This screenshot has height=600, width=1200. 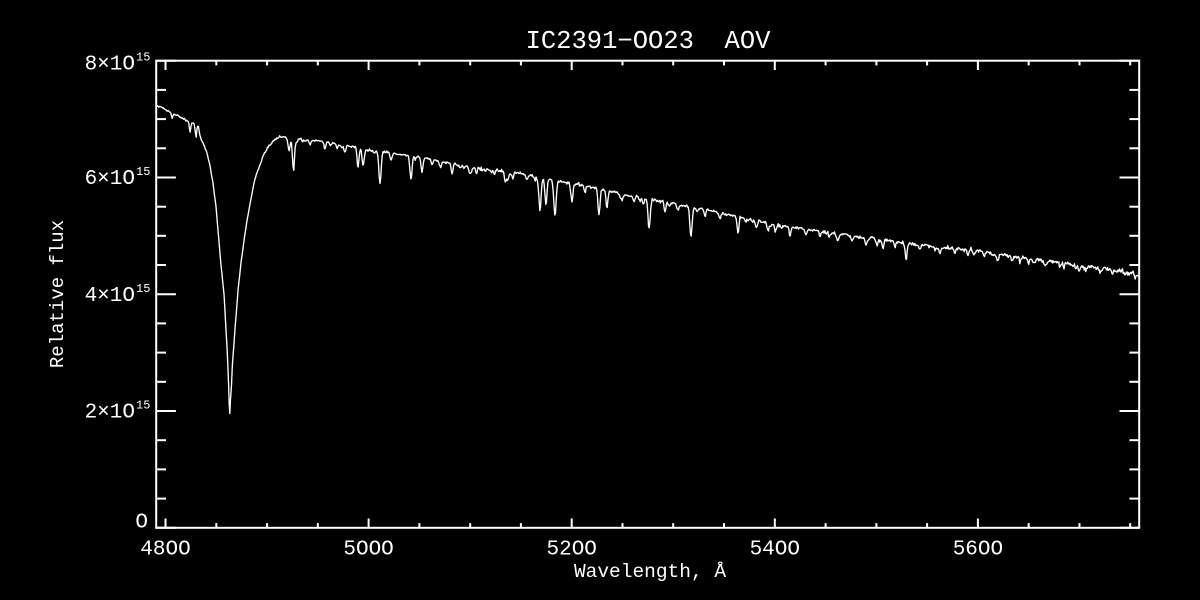 I want to click on svg-text: 2×1O, so click(x=110, y=412).